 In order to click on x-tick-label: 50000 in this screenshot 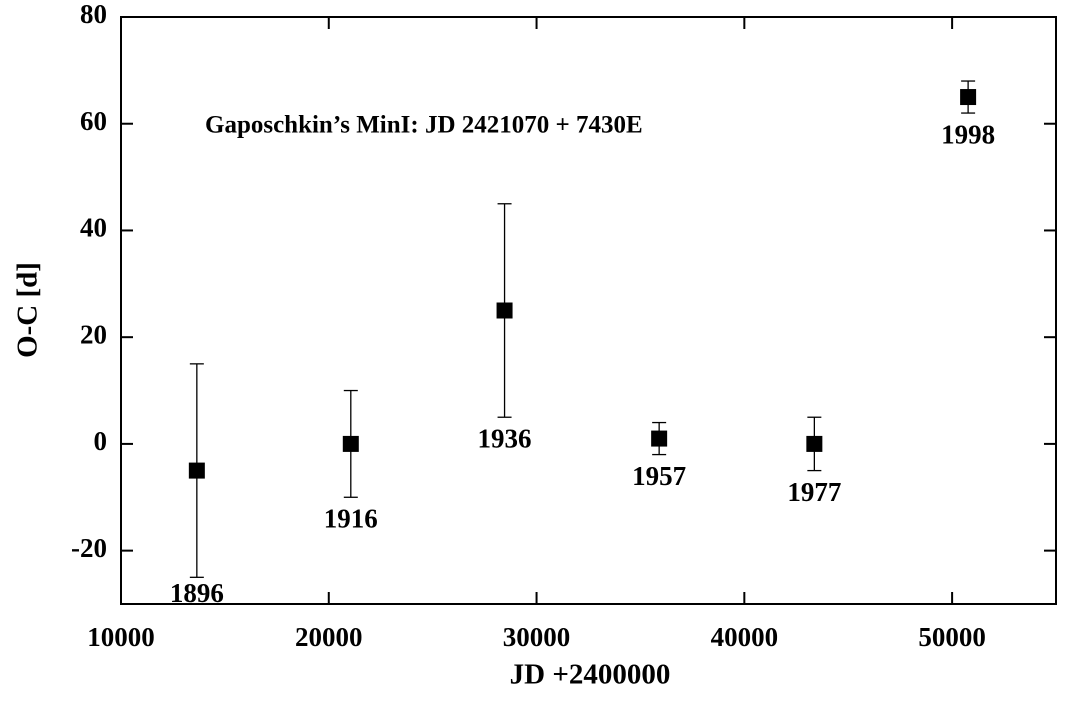, I will do `click(952, 637)`.